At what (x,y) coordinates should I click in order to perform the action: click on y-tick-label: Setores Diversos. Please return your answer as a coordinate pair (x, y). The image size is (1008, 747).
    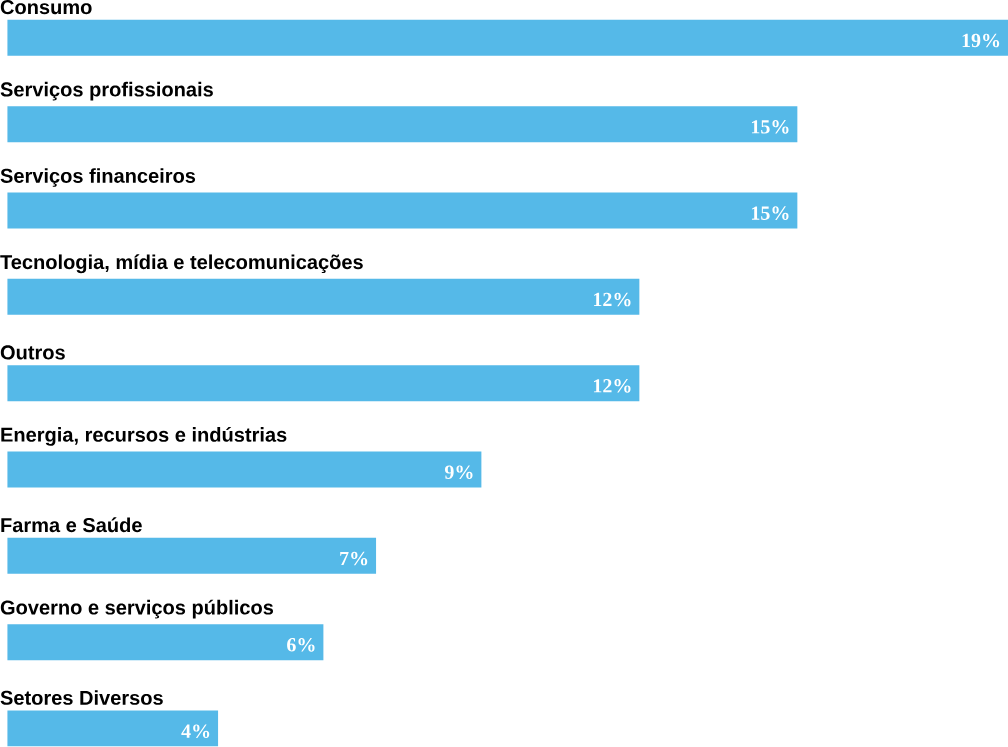
    Looking at the image, I should click on (81, 698).